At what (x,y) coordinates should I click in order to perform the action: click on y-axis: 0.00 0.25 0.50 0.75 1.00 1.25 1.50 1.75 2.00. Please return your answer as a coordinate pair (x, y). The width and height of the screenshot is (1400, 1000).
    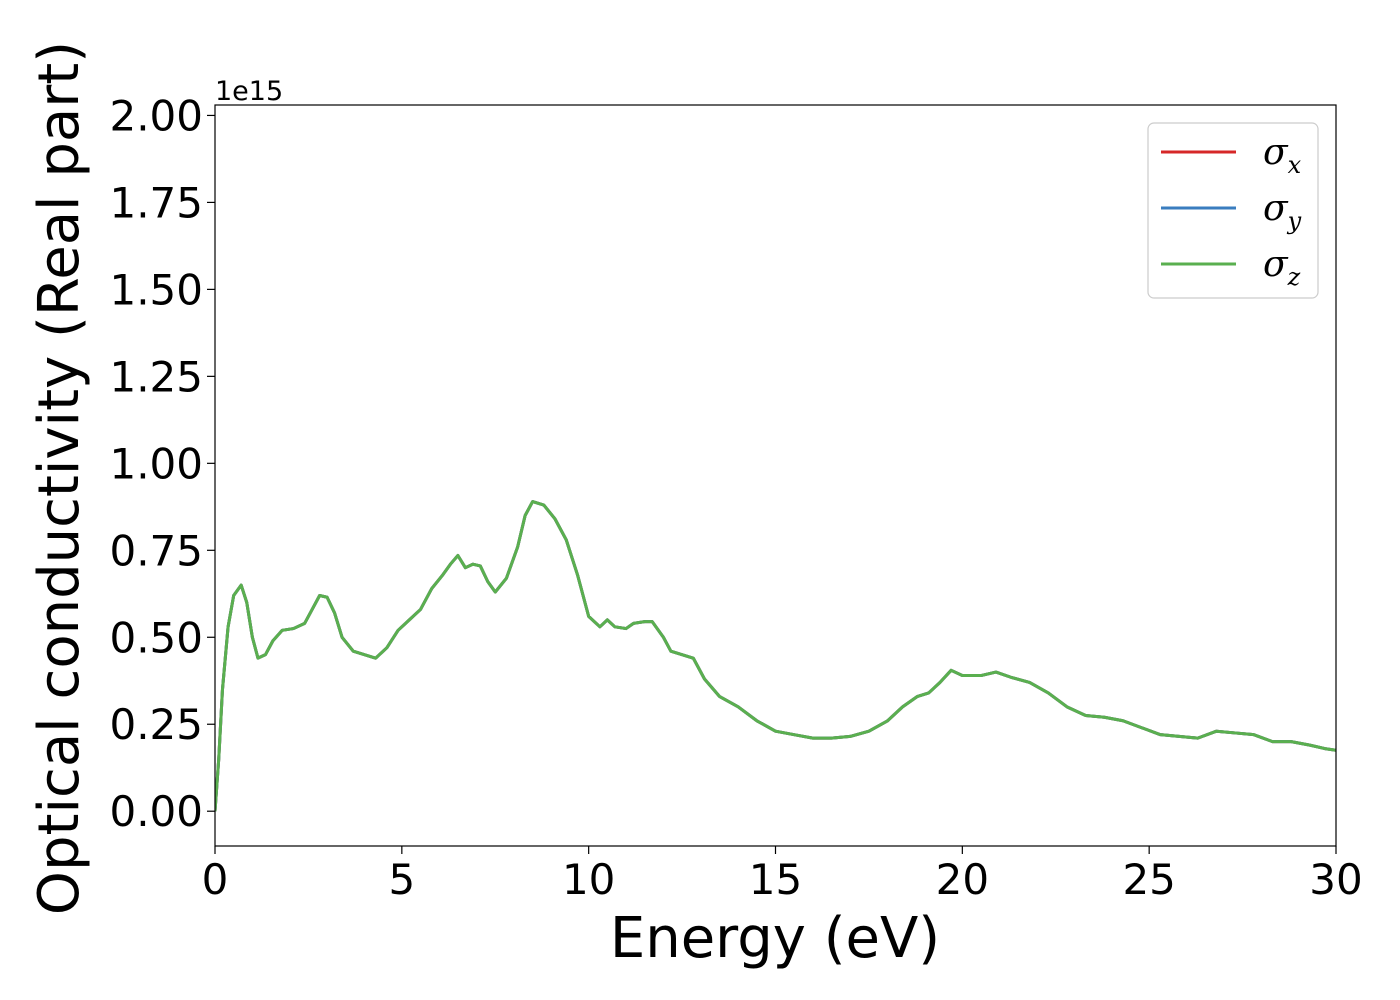
    Looking at the image, I should click on (162, 463).